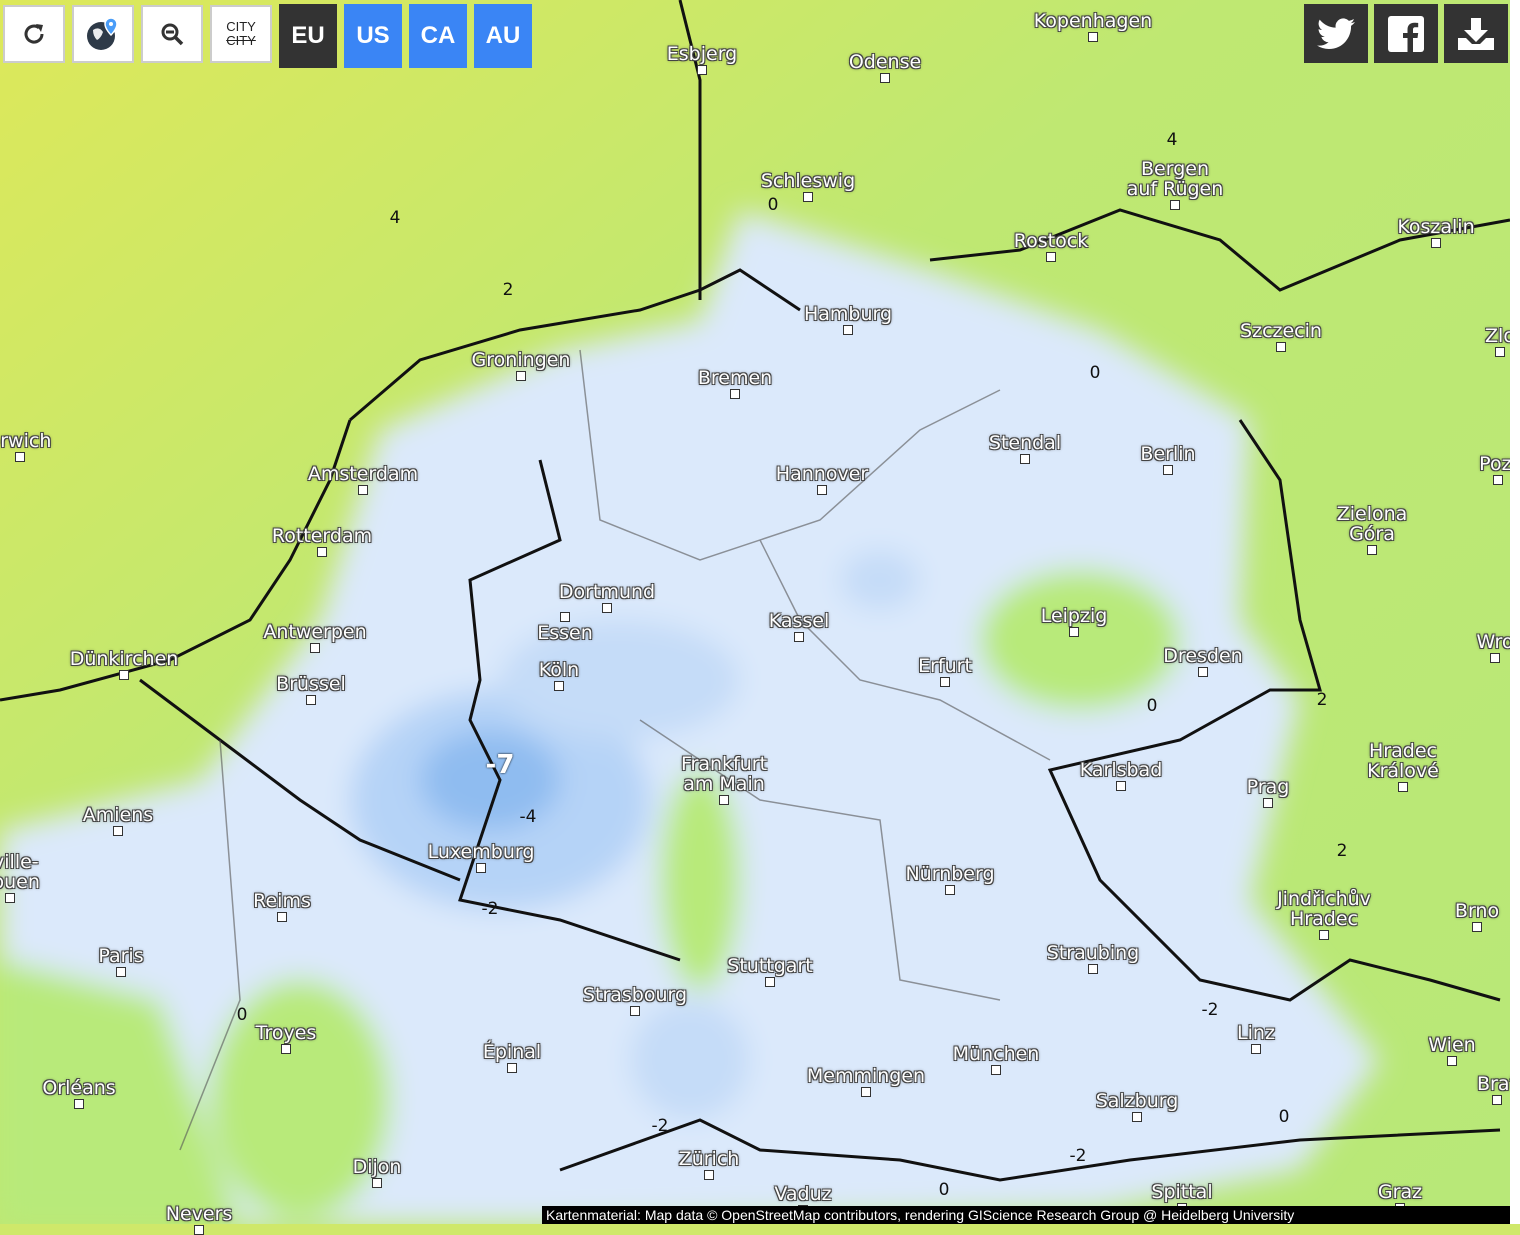 The width and height of the screenshot is (1520, 1235). Describe the element at coordinates (1372, 524) in the screenshot. I see `city-label: Zielona Góra` at that location.